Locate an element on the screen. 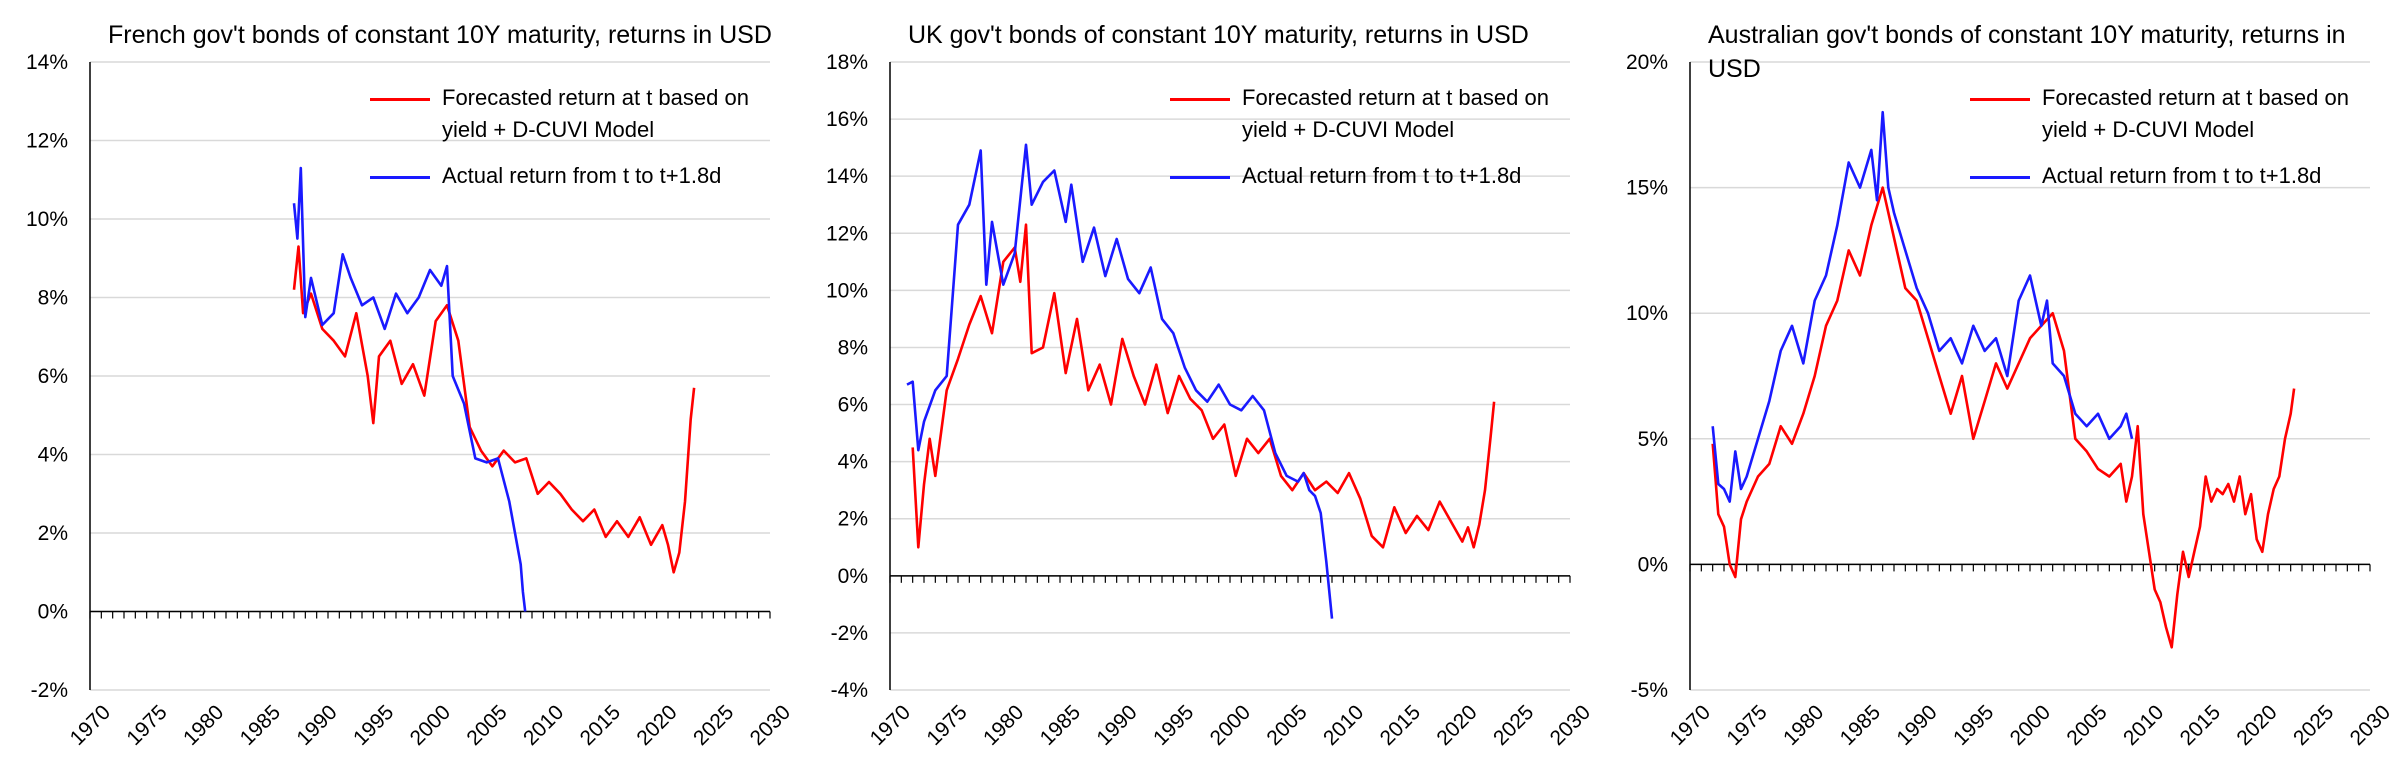  y-tick-label: 15% is located at coordinates (1647, 188).